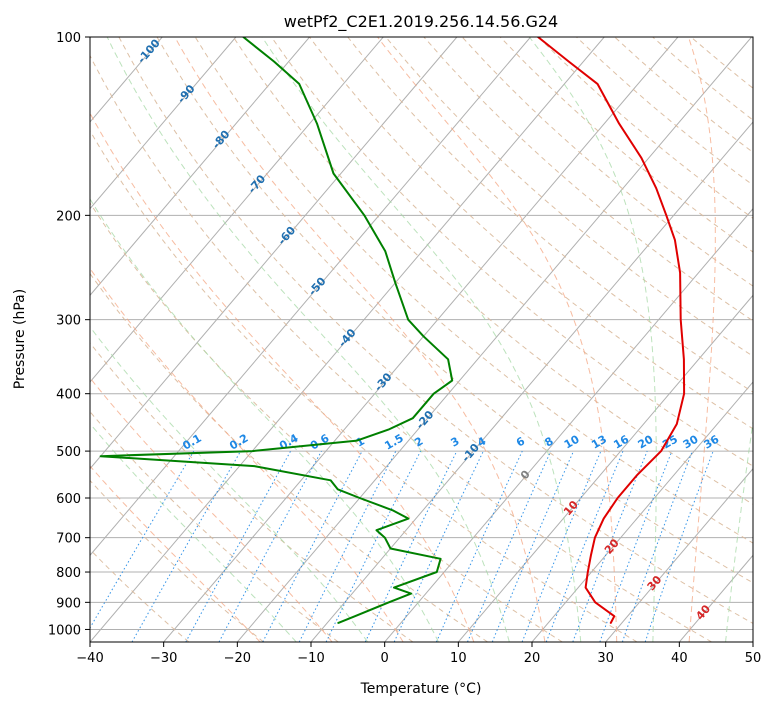 This screenshot has height=708, width=775. Describe the element at coordinates (572, 441) in the screenshot. I see `mixing-ratio-label: 10` at that location.